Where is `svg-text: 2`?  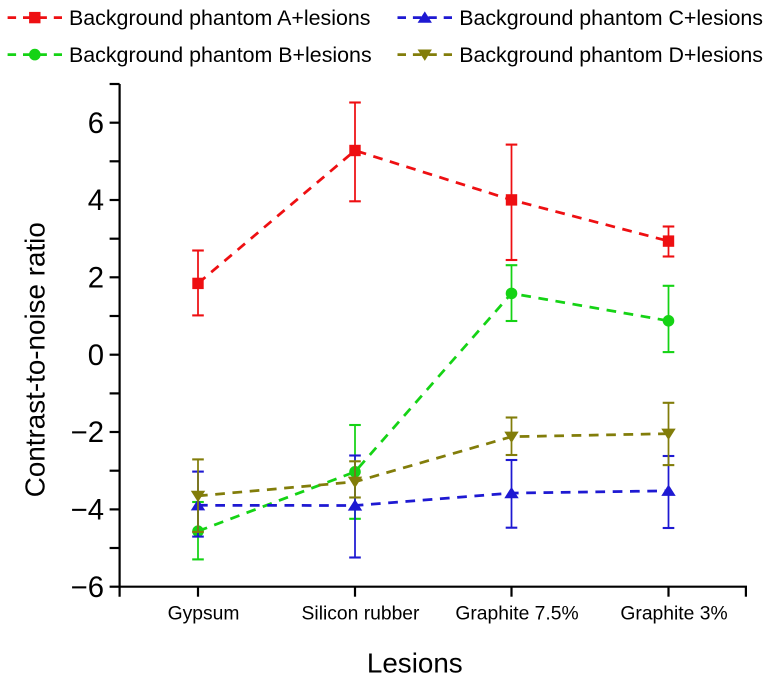
svg-text: 2 is located at coordinates (96, 278).